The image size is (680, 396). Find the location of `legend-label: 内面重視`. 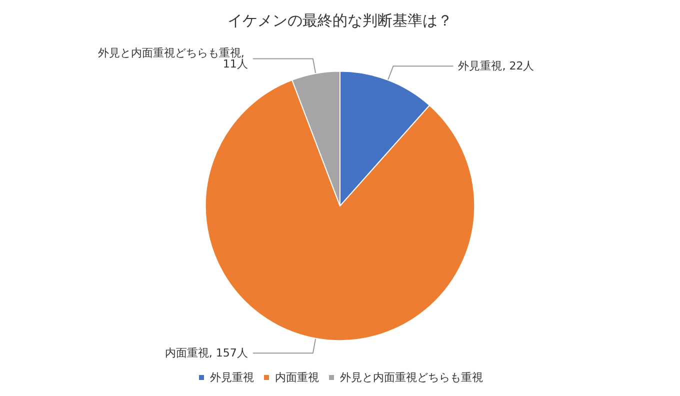

legend-label: 内面重視 is located at coordinates (297, 377).